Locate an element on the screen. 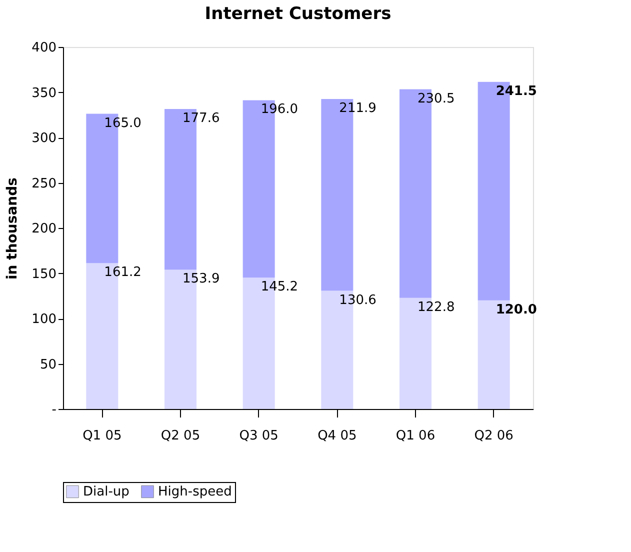  y-tick-label: 200 is located at coordinates (44, 229).